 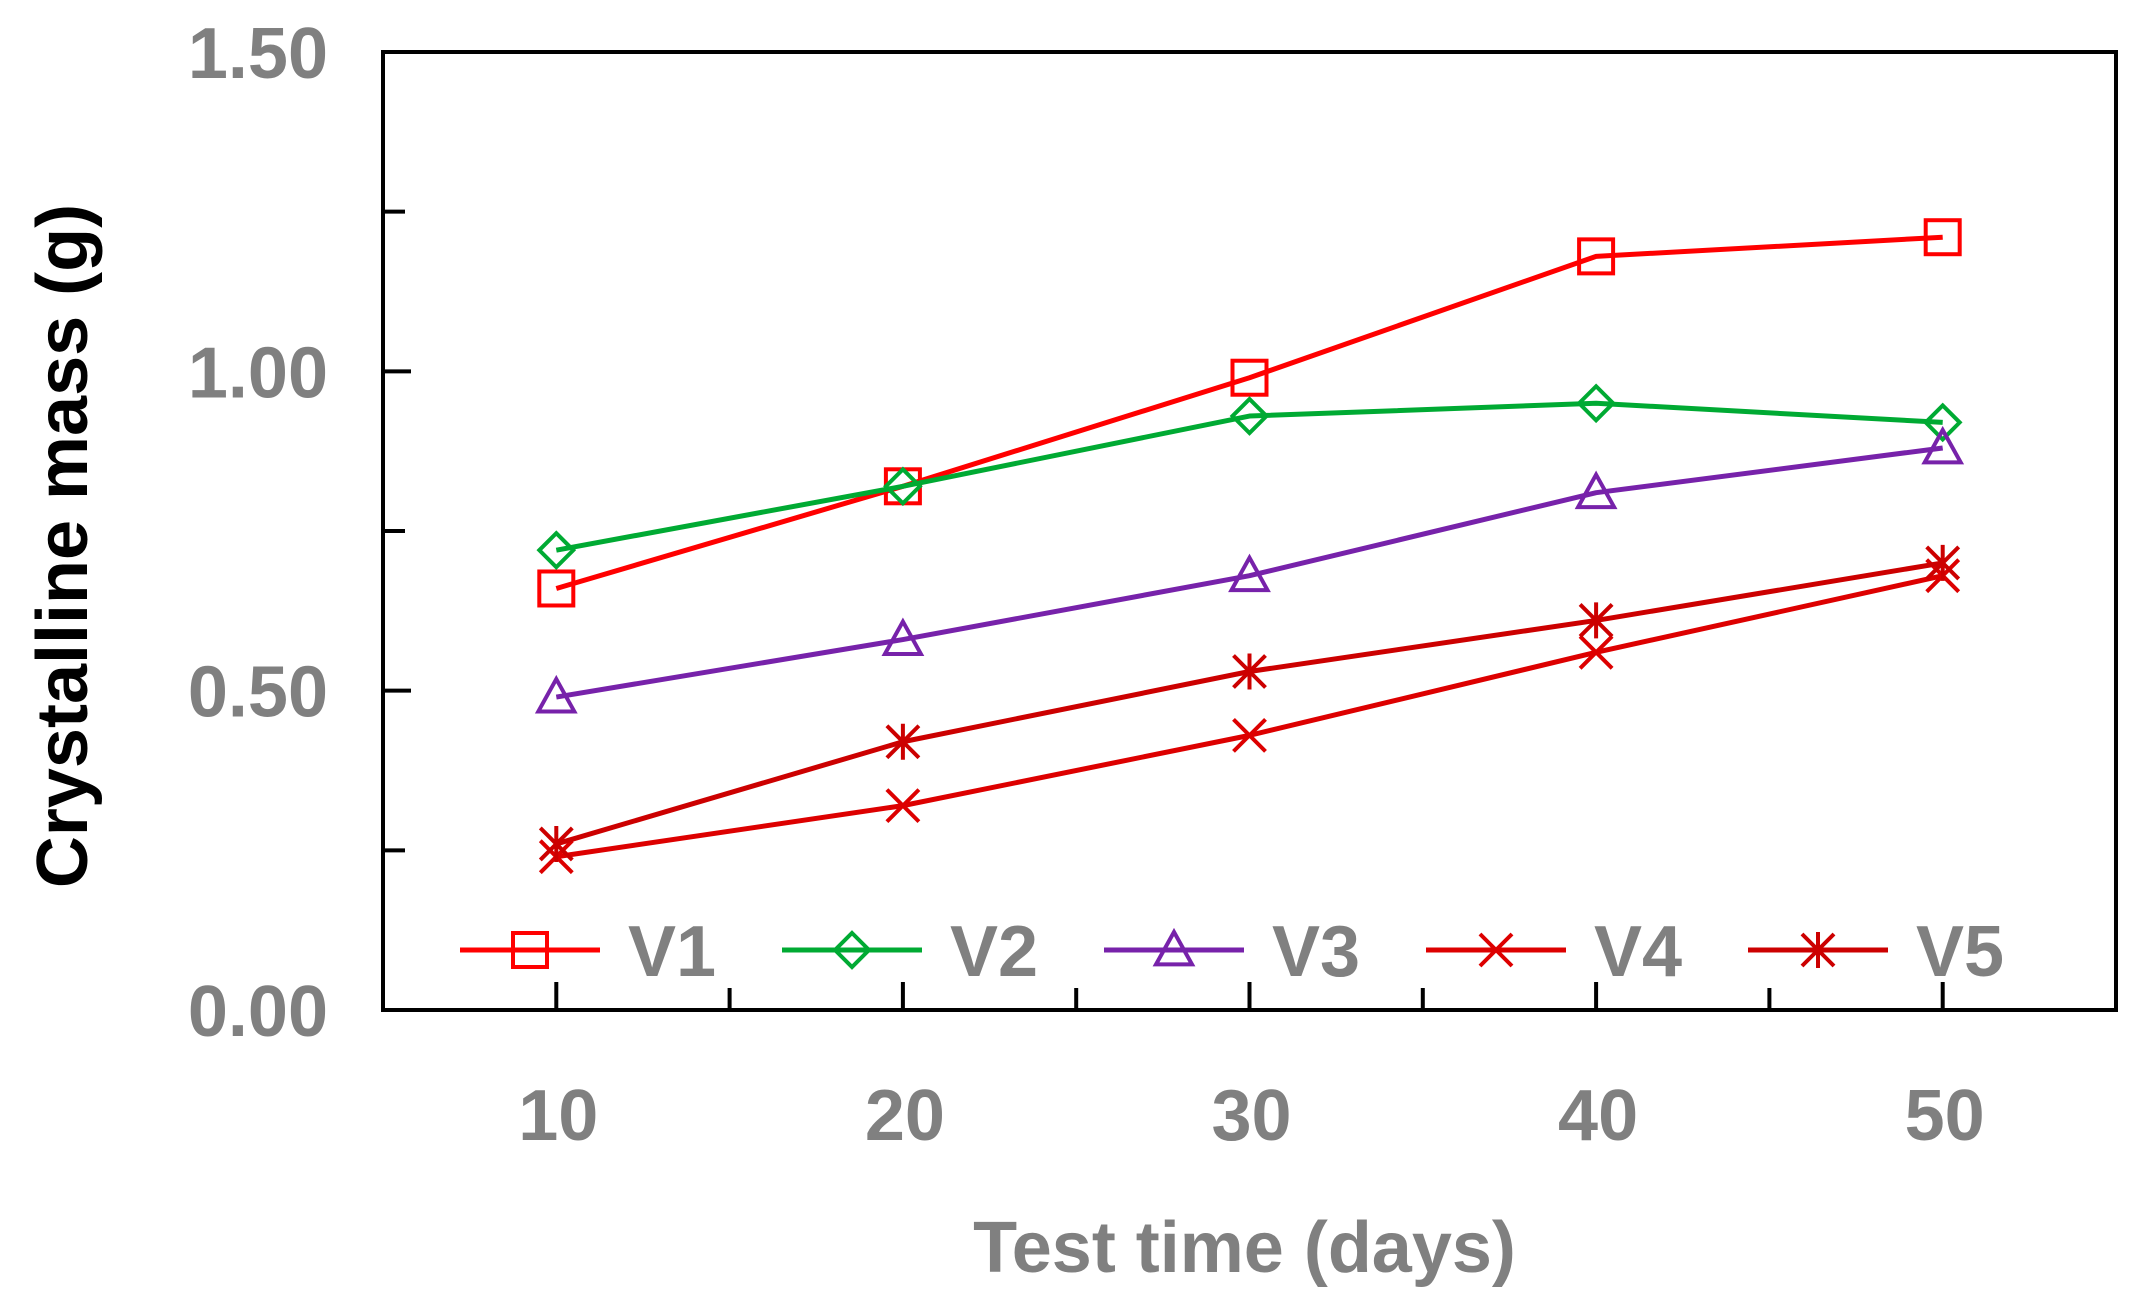 I want to click on series-line-v4, so click(x=1249, y=716).